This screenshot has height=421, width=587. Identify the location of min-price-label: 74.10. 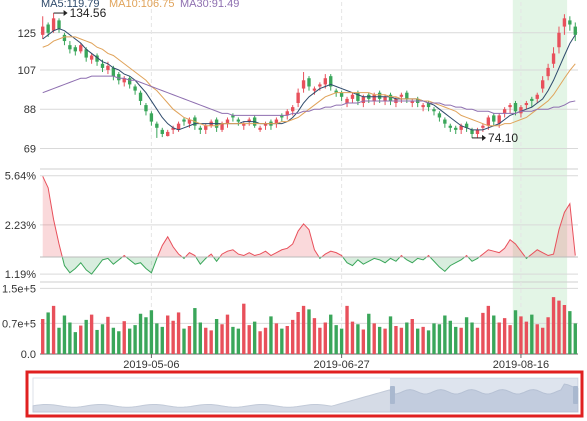
(503, 138).